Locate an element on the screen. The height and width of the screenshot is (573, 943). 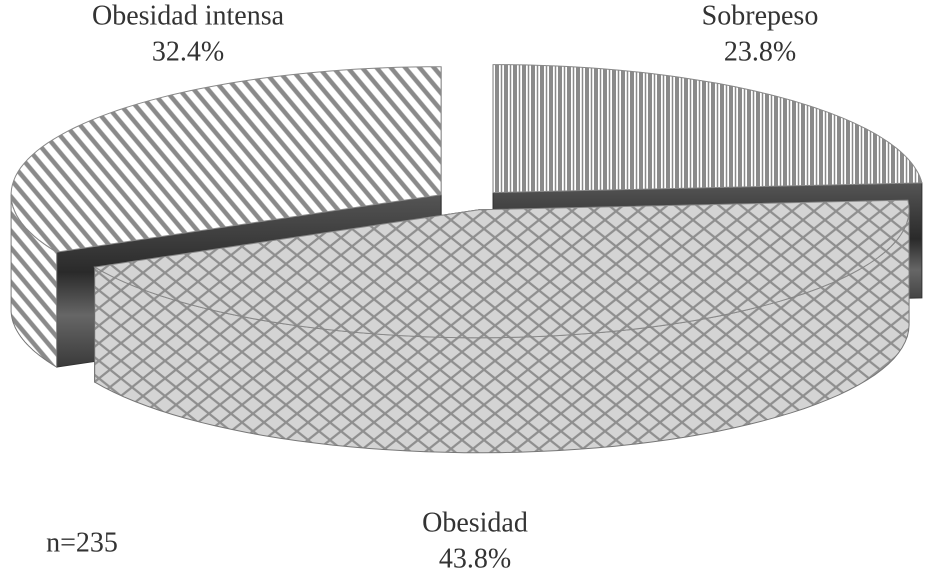
slice-label: Obesidad intensa is located at coordinates (188, 15).